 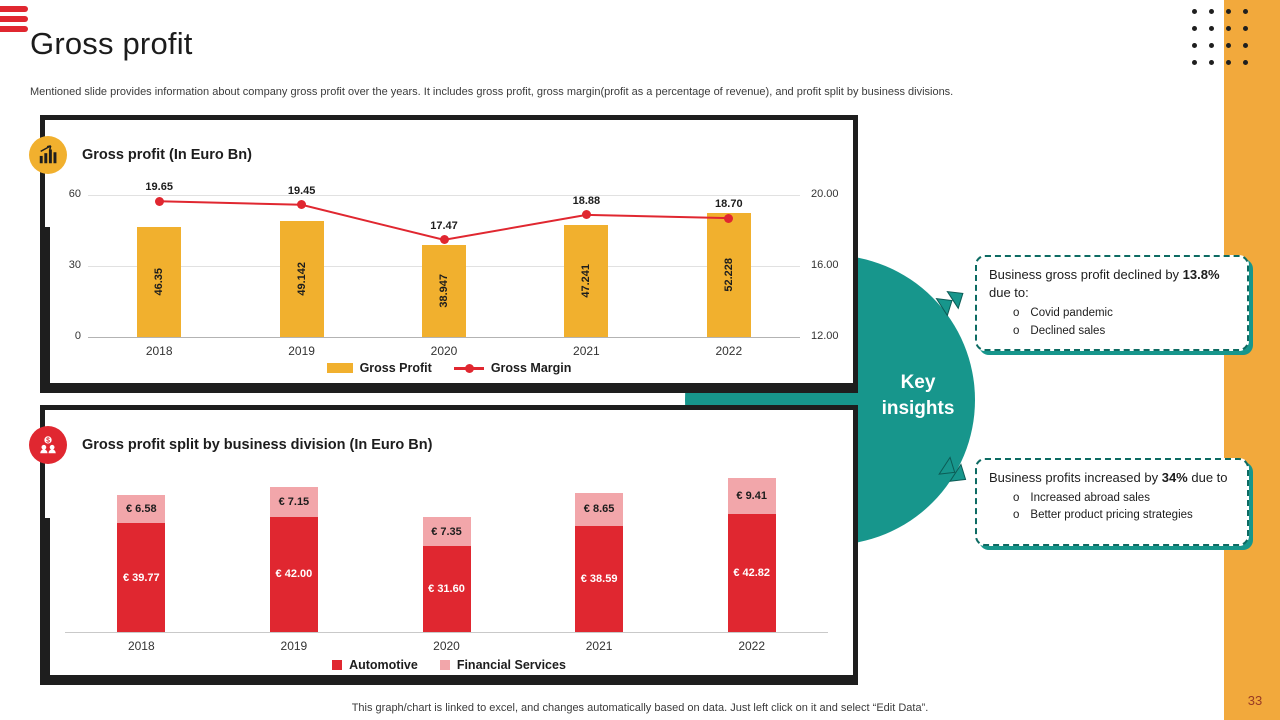 I want to click on dollar-people-icon: $, so click(x=48, y=445).